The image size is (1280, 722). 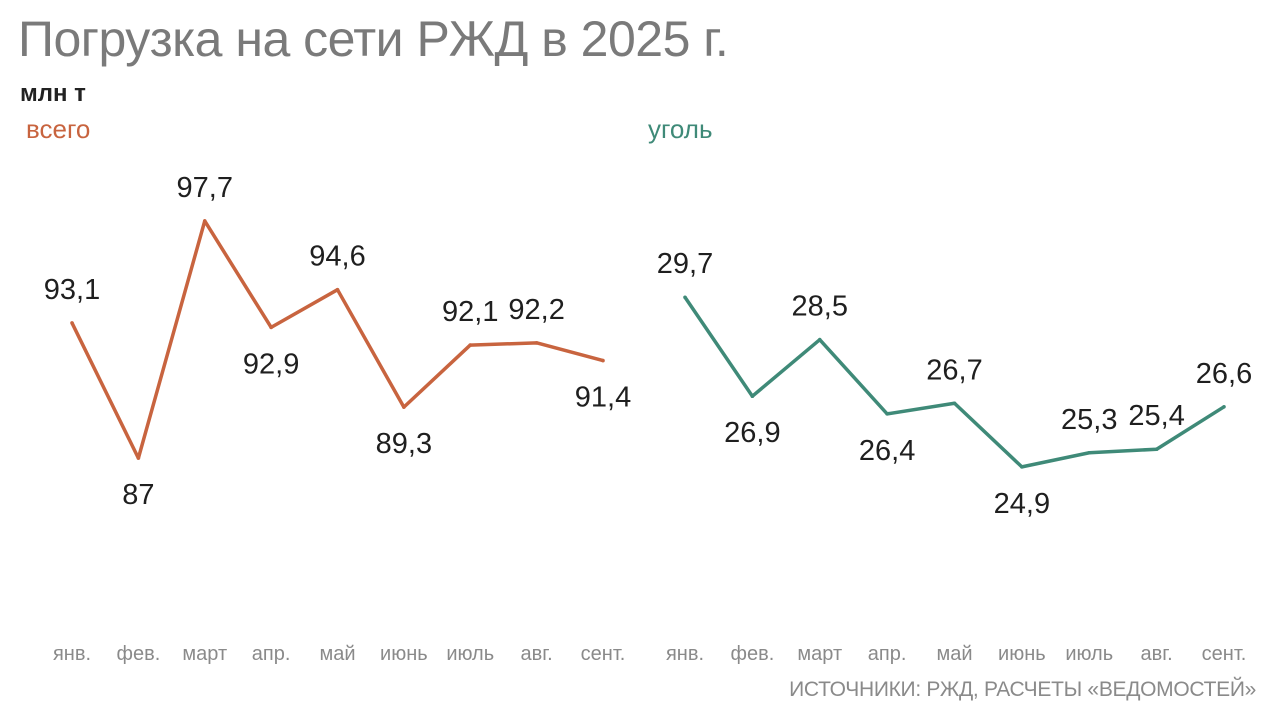 What do you see at coordinates (1089, 420) in the screenshot?
I see `data-label-coal: 25,3` at bounding box center [1089, 420].